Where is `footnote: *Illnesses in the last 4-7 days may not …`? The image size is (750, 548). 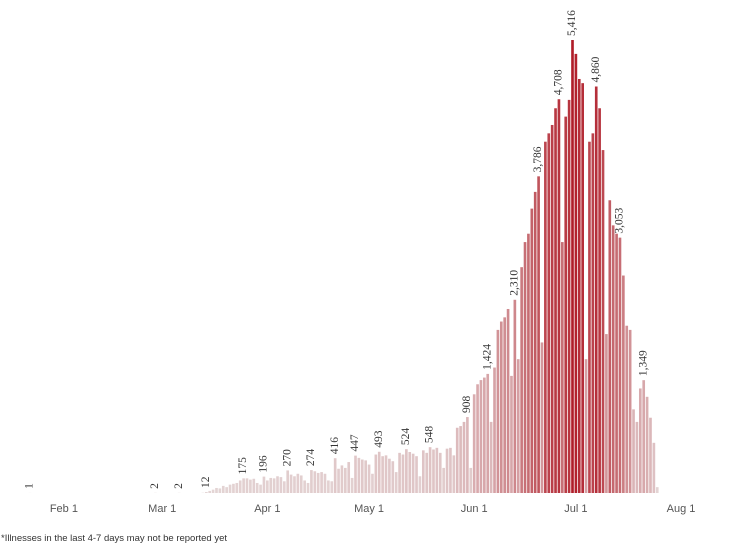 footnote: *Illnesses in the last 4-7 days may not … is located at coordinates (114, 538).